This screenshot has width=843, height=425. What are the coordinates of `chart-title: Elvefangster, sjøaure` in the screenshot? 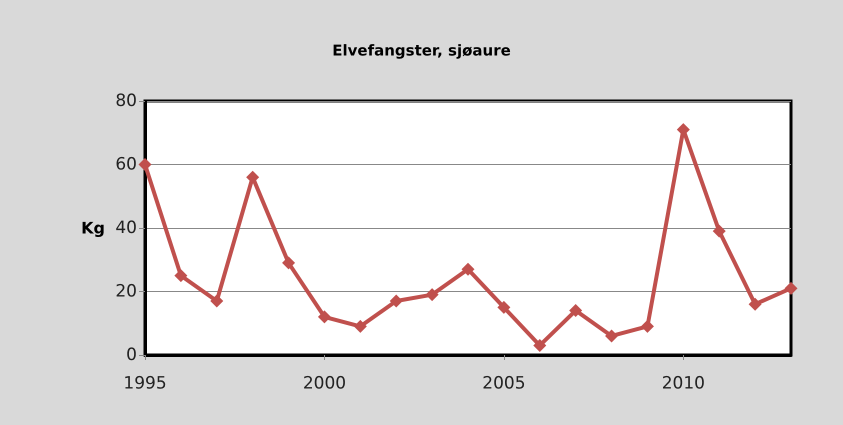 It's located at (421, 51).